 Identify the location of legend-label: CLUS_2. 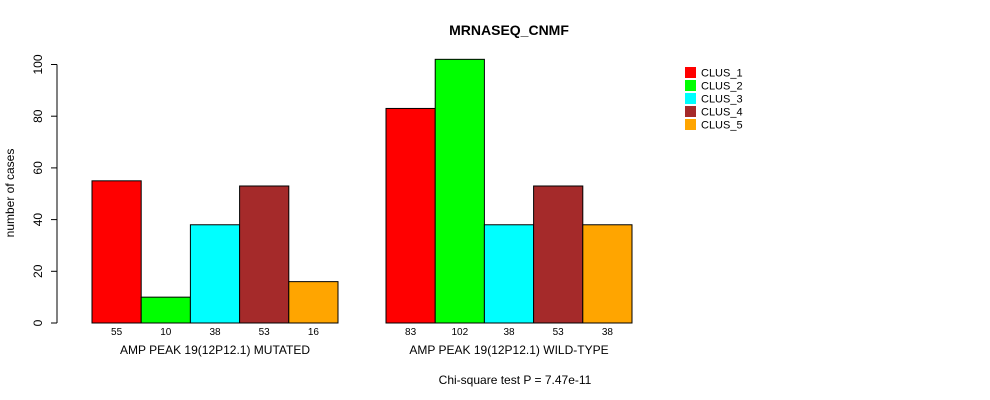
(722, 87).